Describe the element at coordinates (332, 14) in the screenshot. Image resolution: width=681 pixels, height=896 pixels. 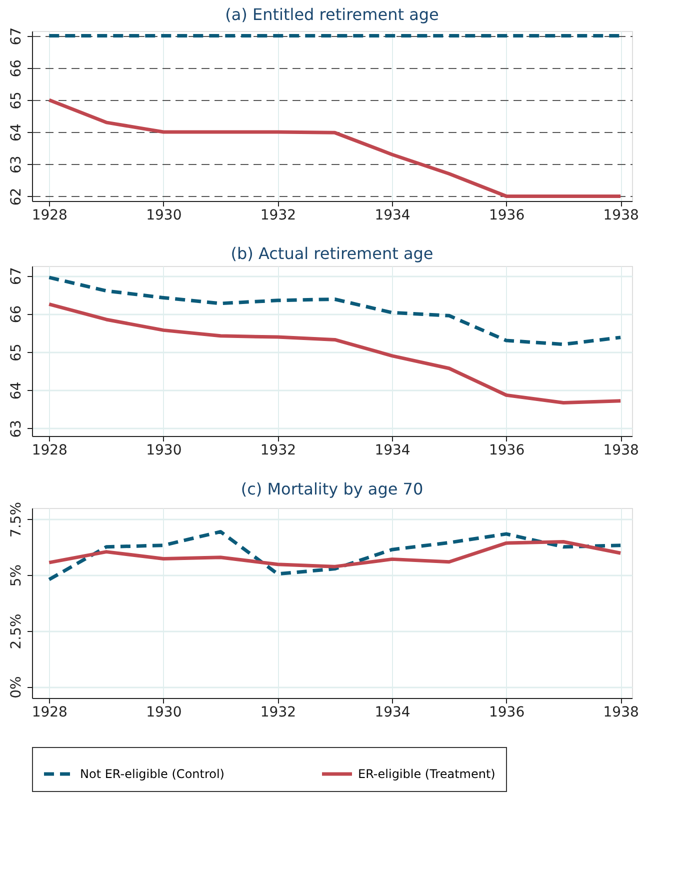
I see `chart-title: (a) Entitled retirement age` at that location.